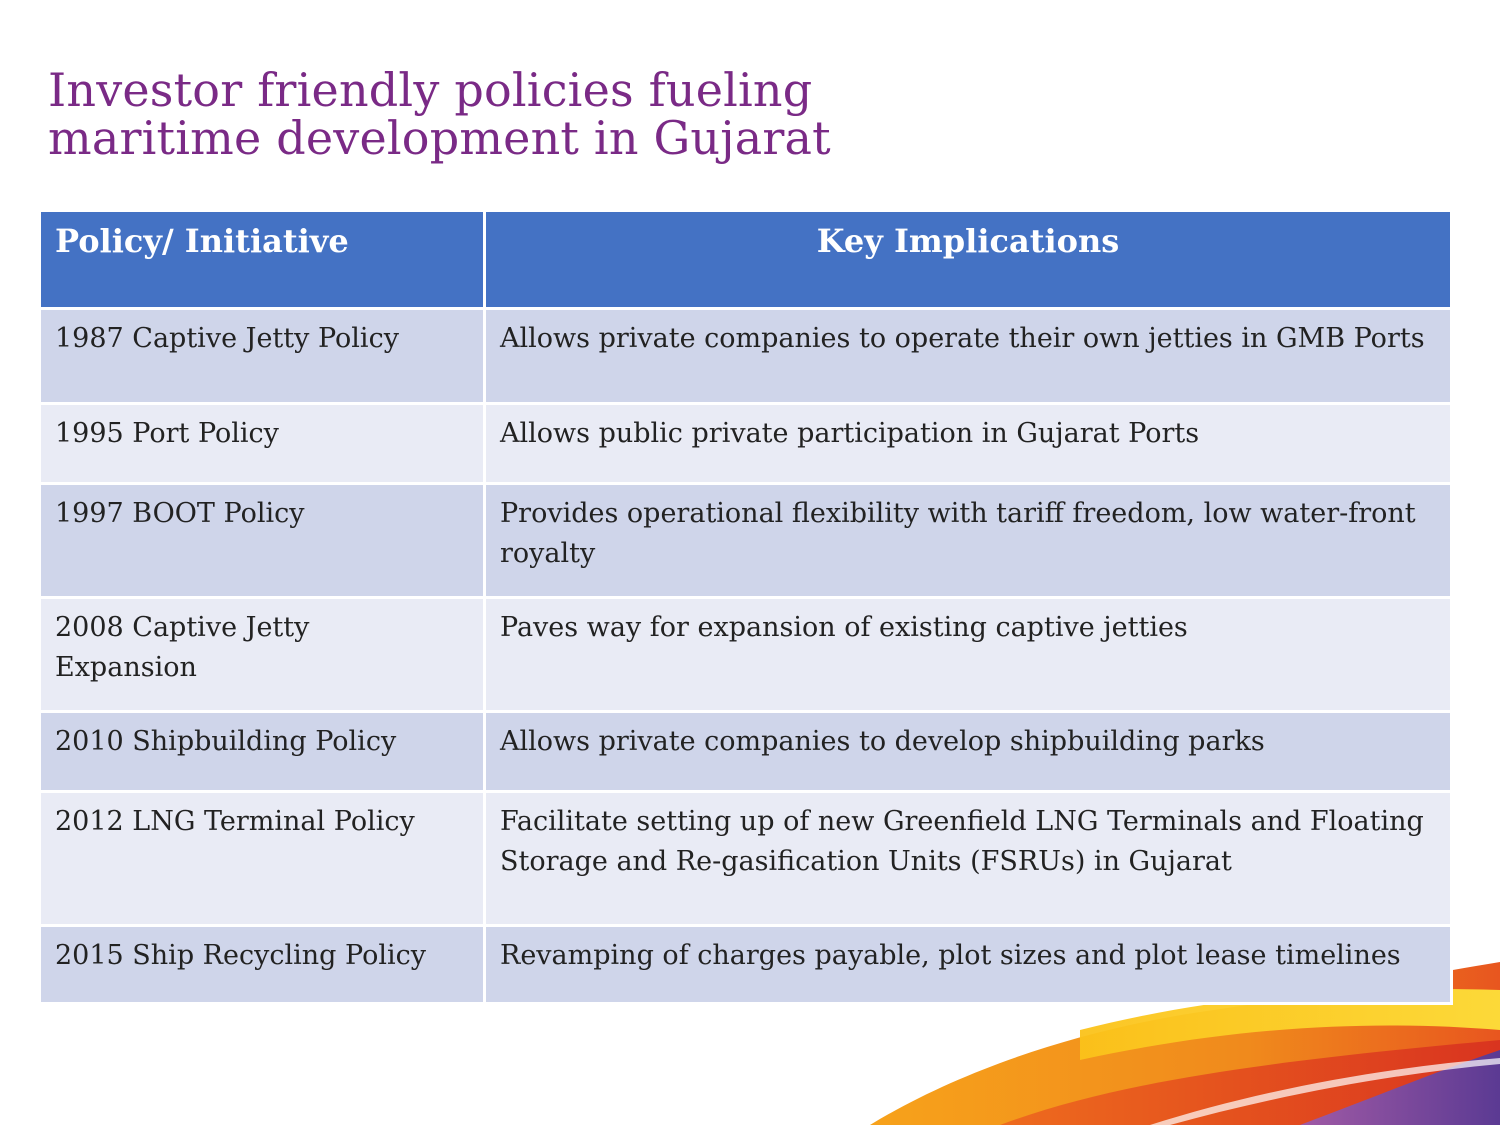  What do you see at coordinates (262, 858) in the screenshot?
I see `policy-cell: 2012 LNG Terminal Policy` at bounding box center [262, 858].